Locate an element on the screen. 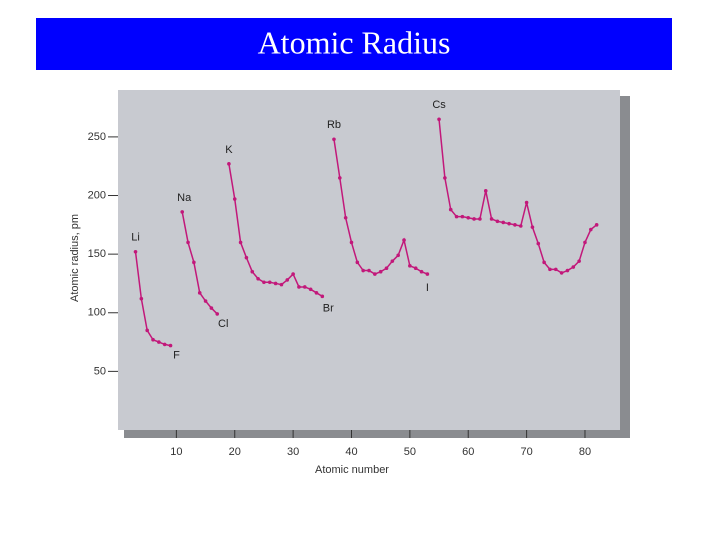 The height and width of the screenshot is (540, 720). x-axis-title: Atomic number is located at coordinates (352, 470).